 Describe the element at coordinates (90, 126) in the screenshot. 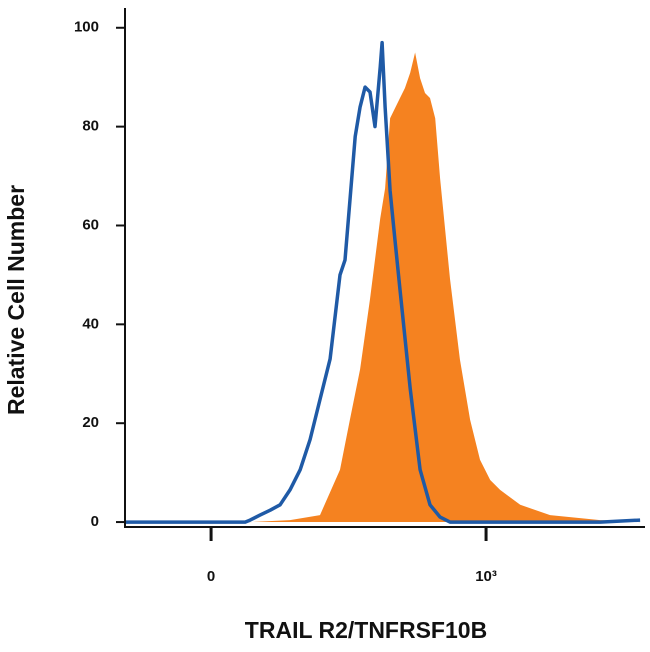

I see `y-tick-label: 80` at that location.